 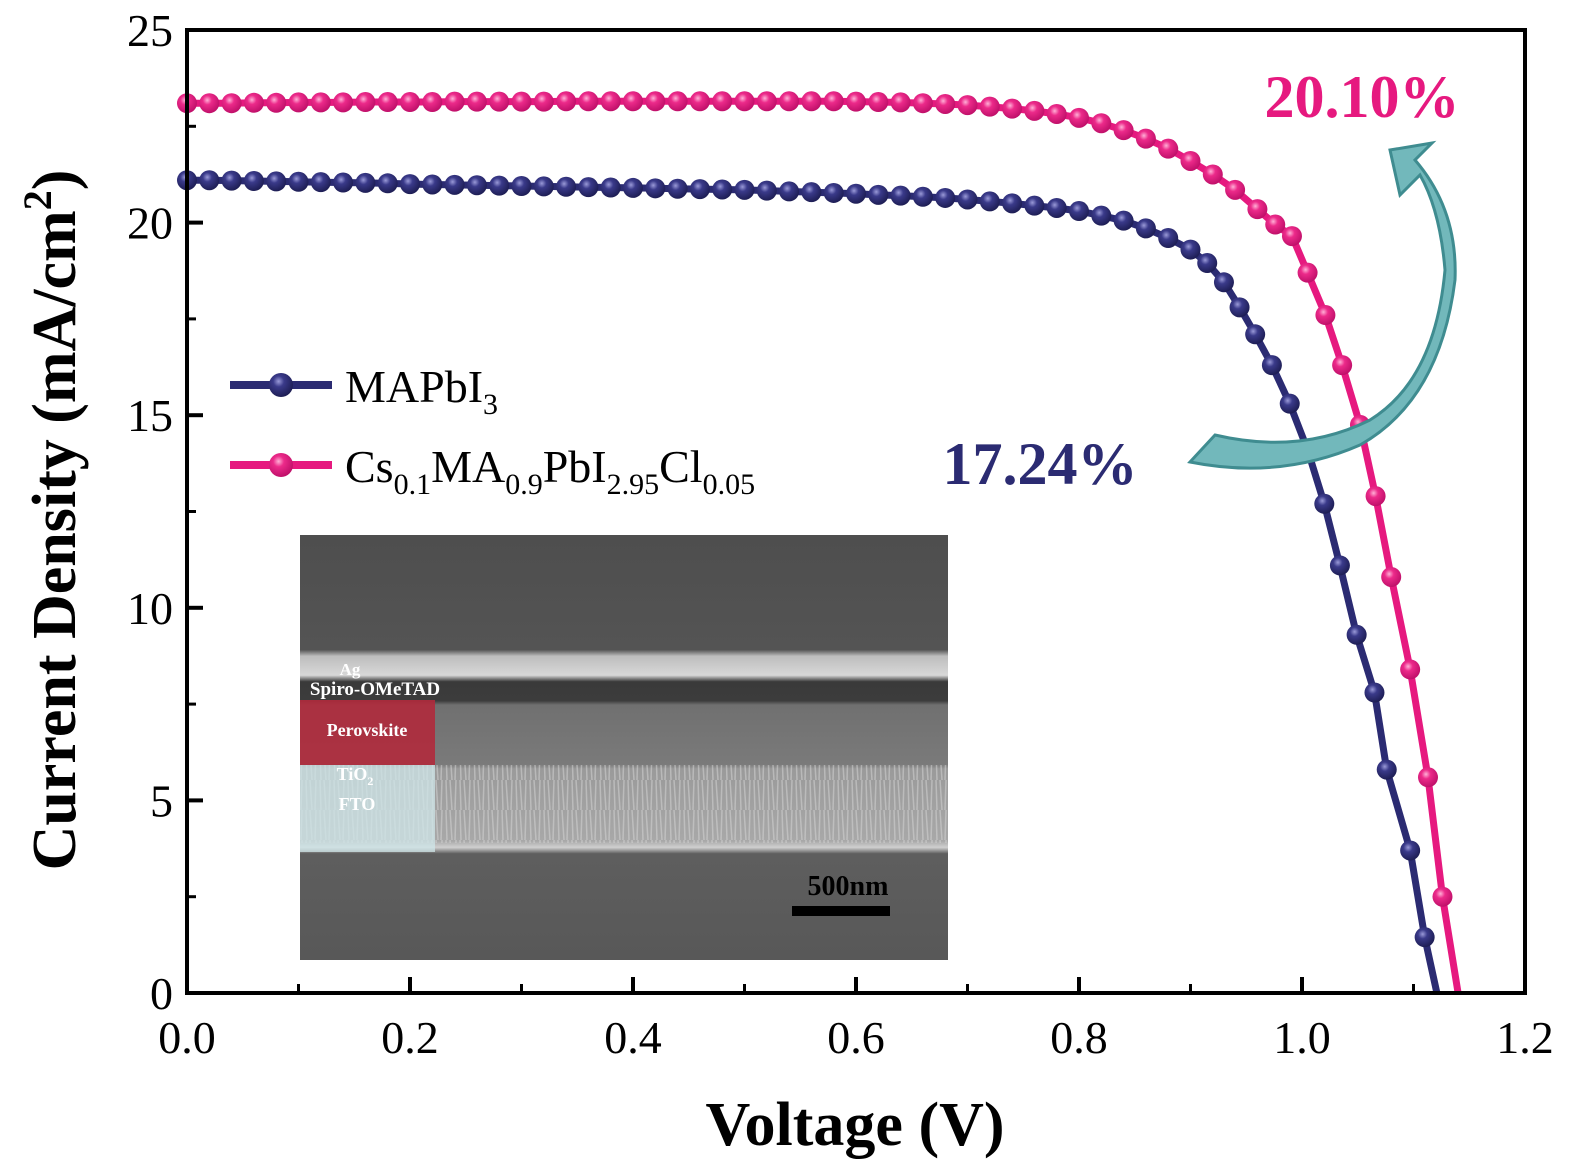 What do you see at coordinates (52, 520) in the screenshot?
I see `y-axis-label: Current Density (mA/cm2)` at bounding box center [52, 520].